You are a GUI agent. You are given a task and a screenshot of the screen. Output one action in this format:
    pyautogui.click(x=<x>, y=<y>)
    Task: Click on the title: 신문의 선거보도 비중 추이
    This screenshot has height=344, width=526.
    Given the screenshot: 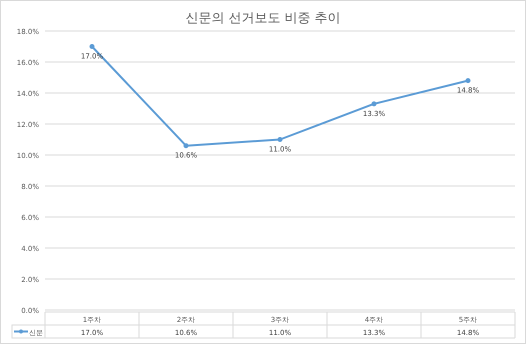 What is the action you would take?
    pyautogui.click(x=263, y=18)
    